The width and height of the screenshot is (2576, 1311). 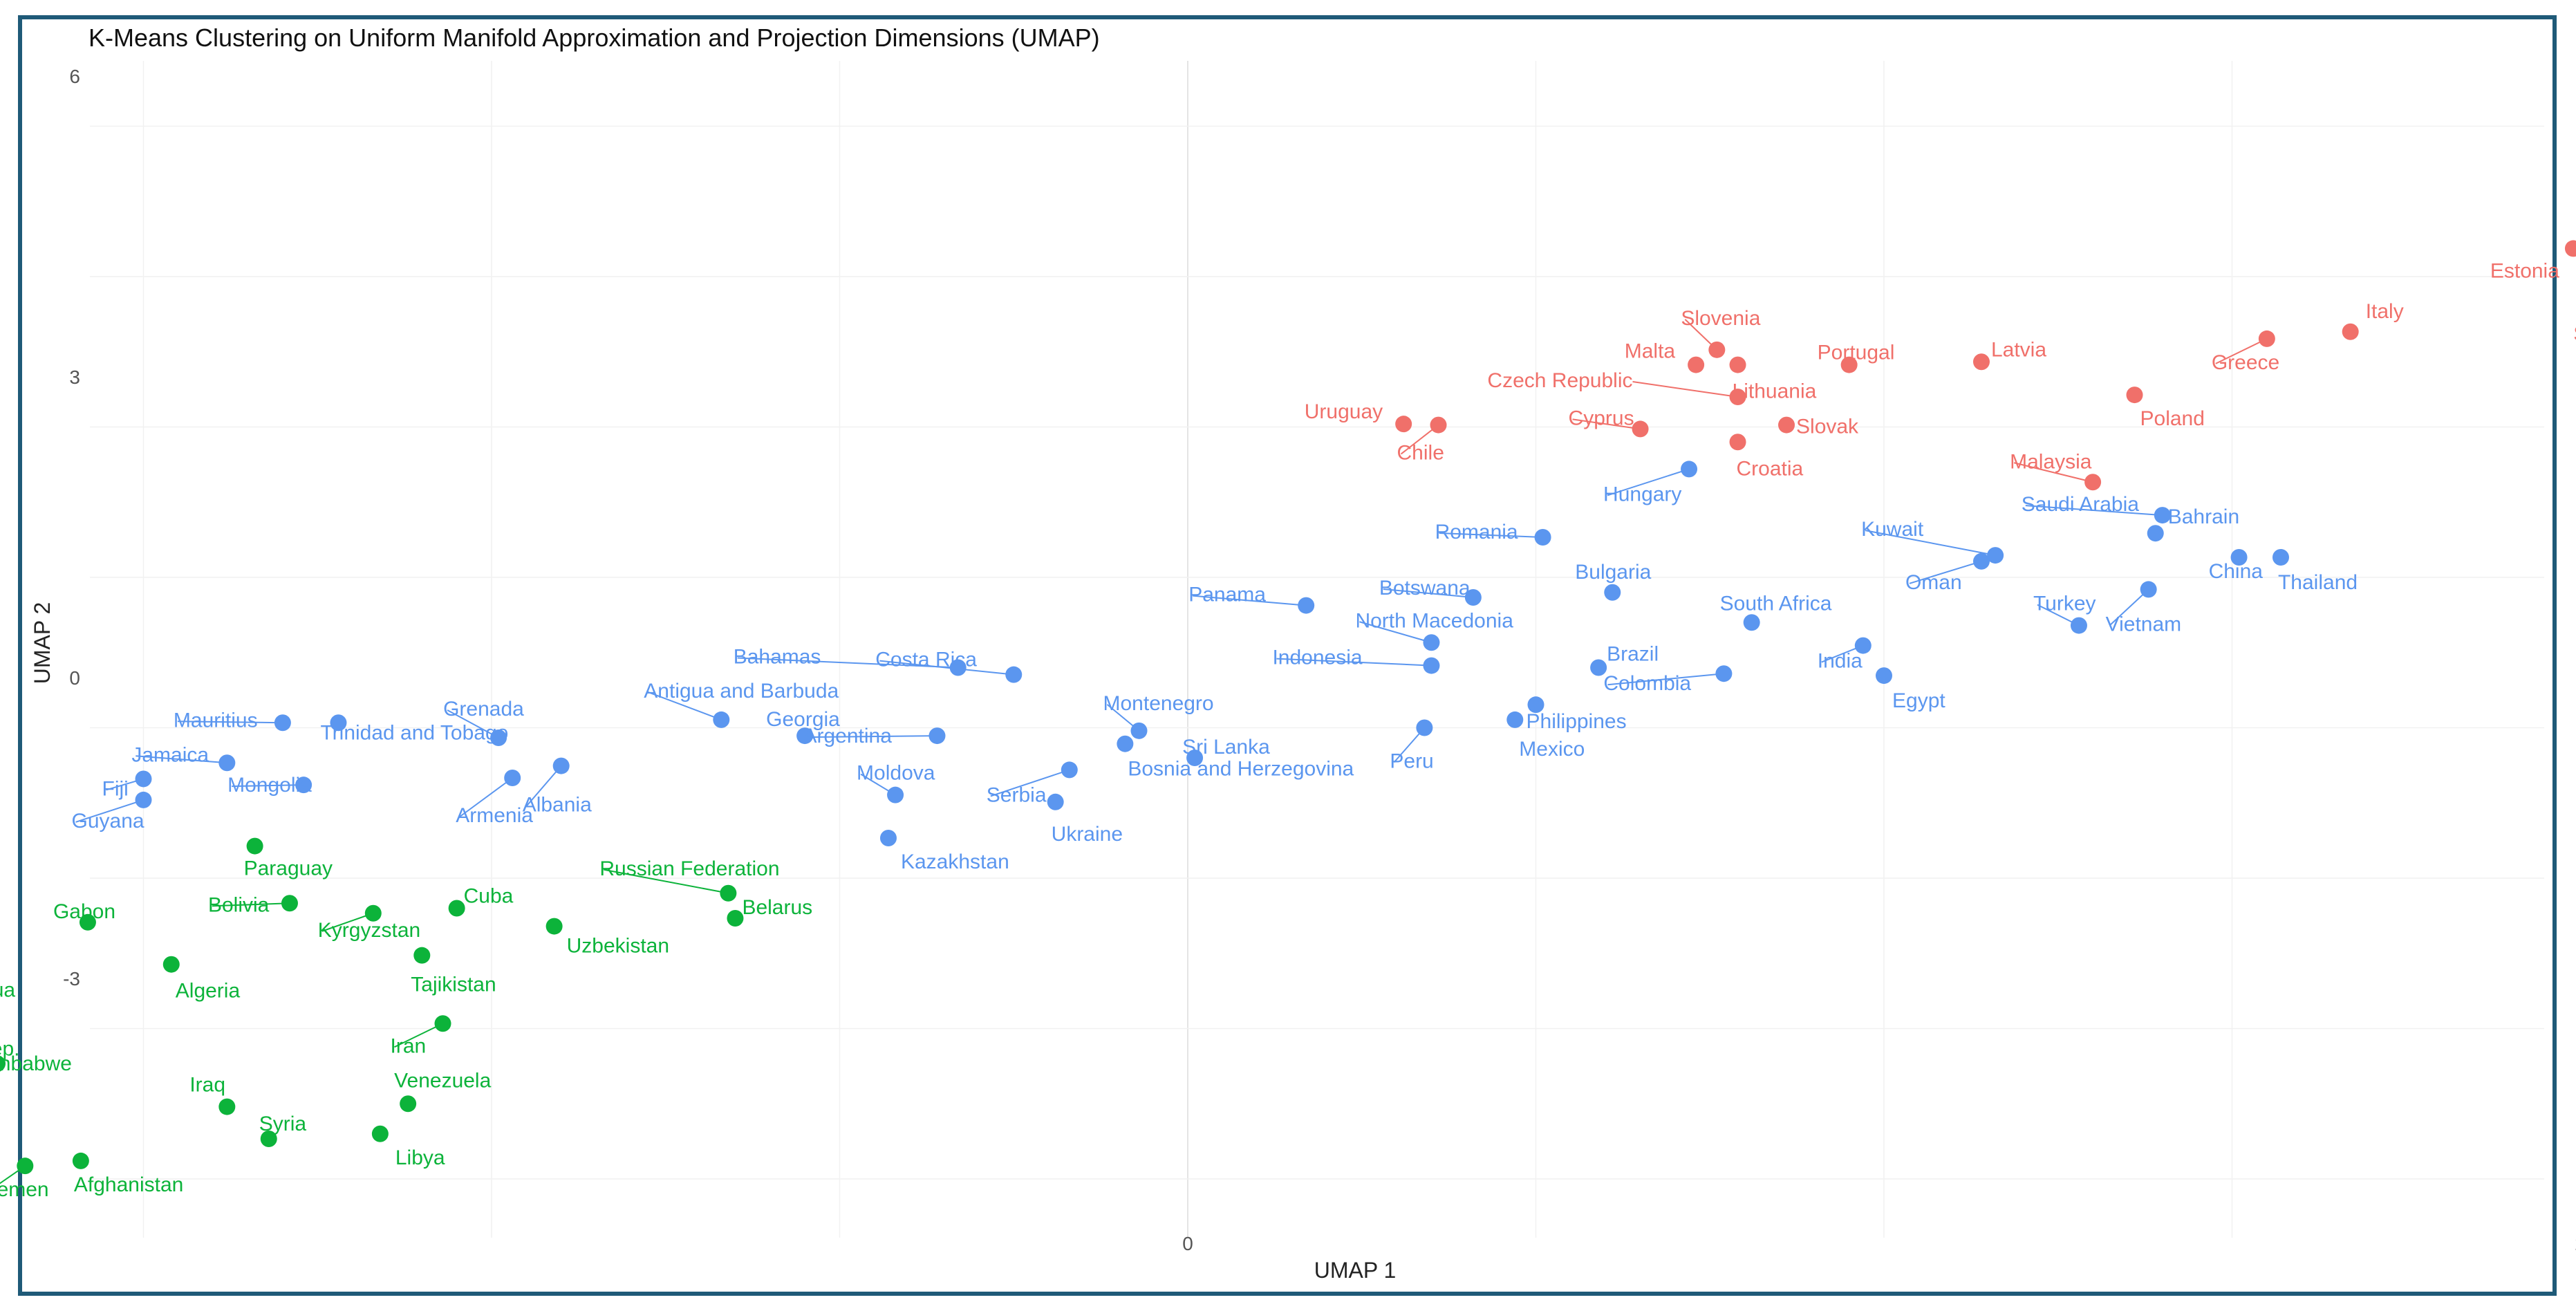 I want to click on point-iraq, so click(x=227, y=1106).